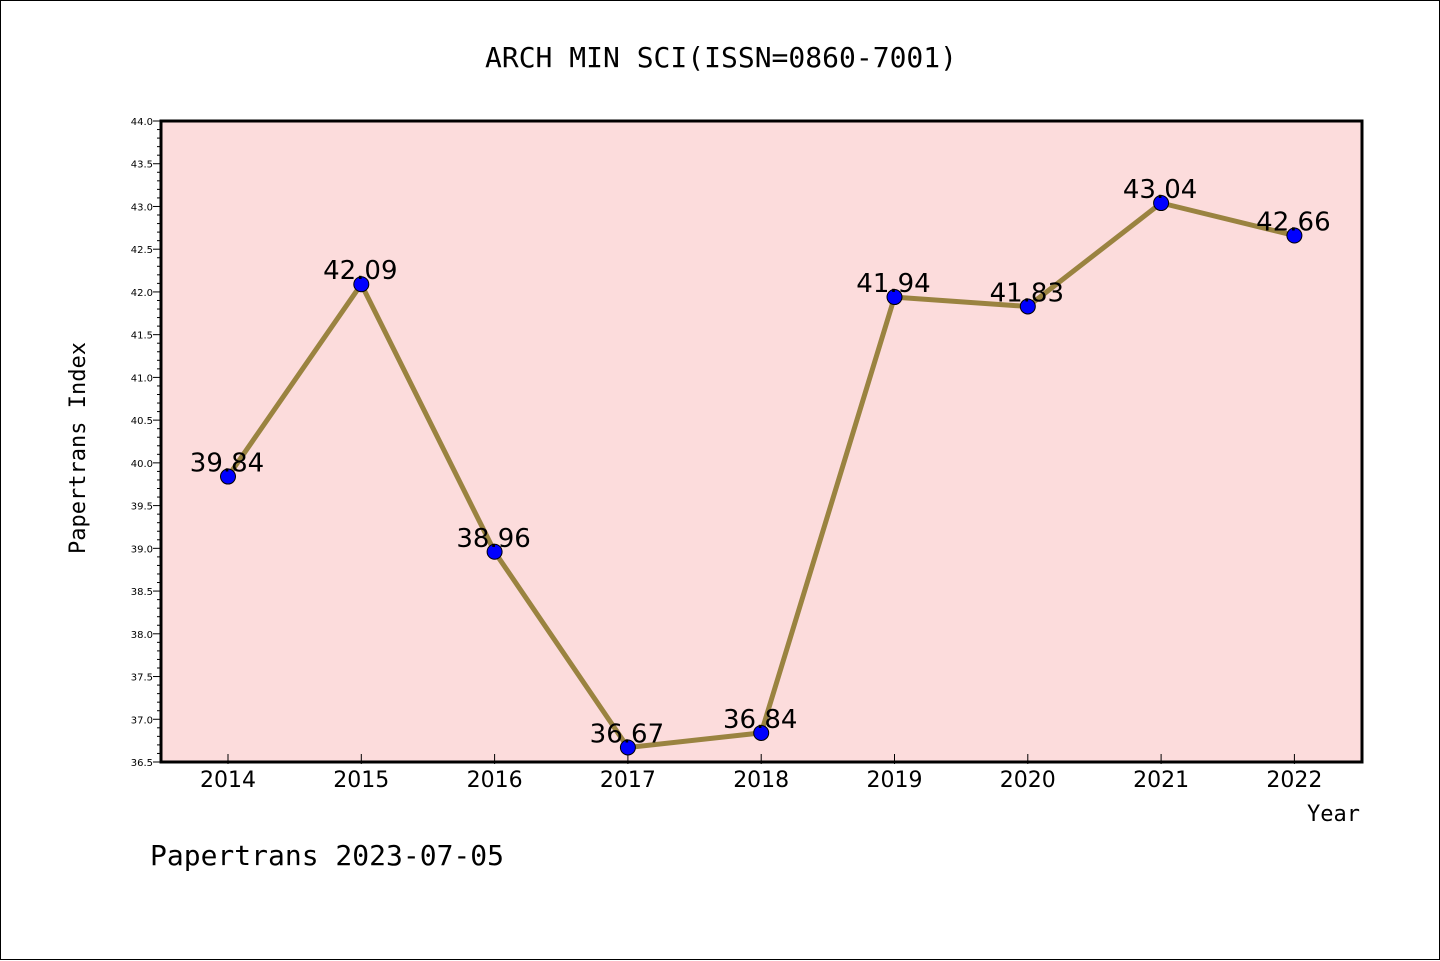 Image resolution: width=1440 pixels, height=961 pixels. What do you see at coordinates (628, 780) in the screenshot?
I see `x-tick-label: 2017` at bounding box center [628, 780].